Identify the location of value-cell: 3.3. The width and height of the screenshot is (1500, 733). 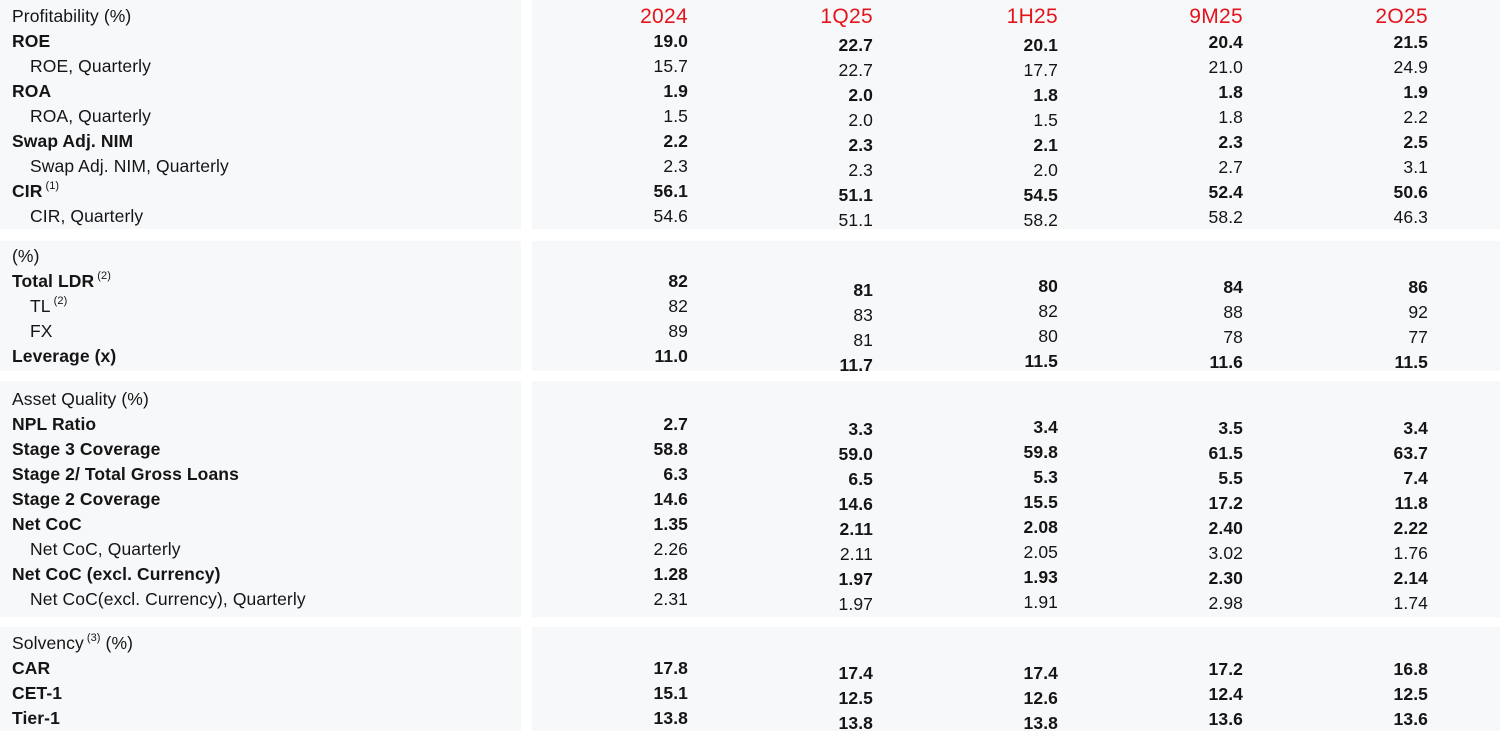
(860, 429).